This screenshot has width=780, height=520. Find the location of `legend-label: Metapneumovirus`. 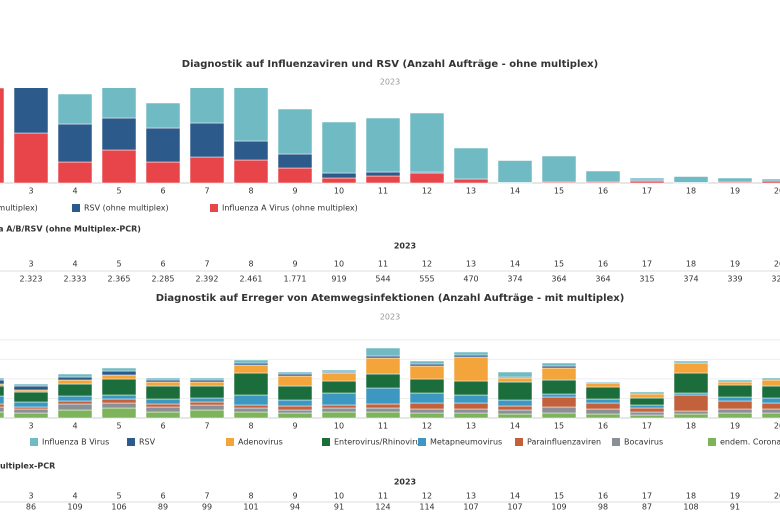

legend-label: Metapneumovirus is located at coordinates (466, 442).